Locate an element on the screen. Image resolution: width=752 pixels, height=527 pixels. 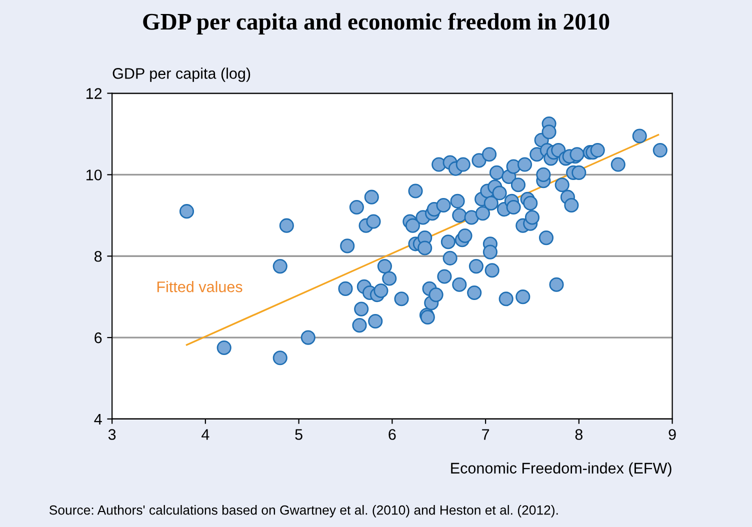
chart-title: GDP per capita and economic freedom in 2010 is located at coordinates (376, 23).